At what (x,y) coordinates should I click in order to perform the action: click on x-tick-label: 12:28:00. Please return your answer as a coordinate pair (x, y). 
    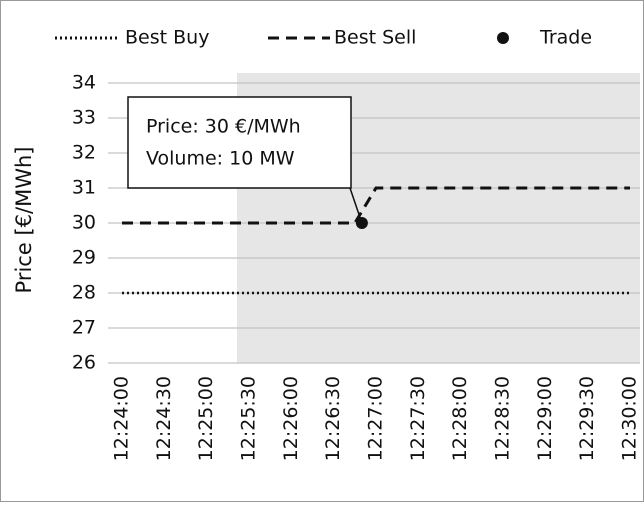
    Looking at the image, I should click on (460, 418).